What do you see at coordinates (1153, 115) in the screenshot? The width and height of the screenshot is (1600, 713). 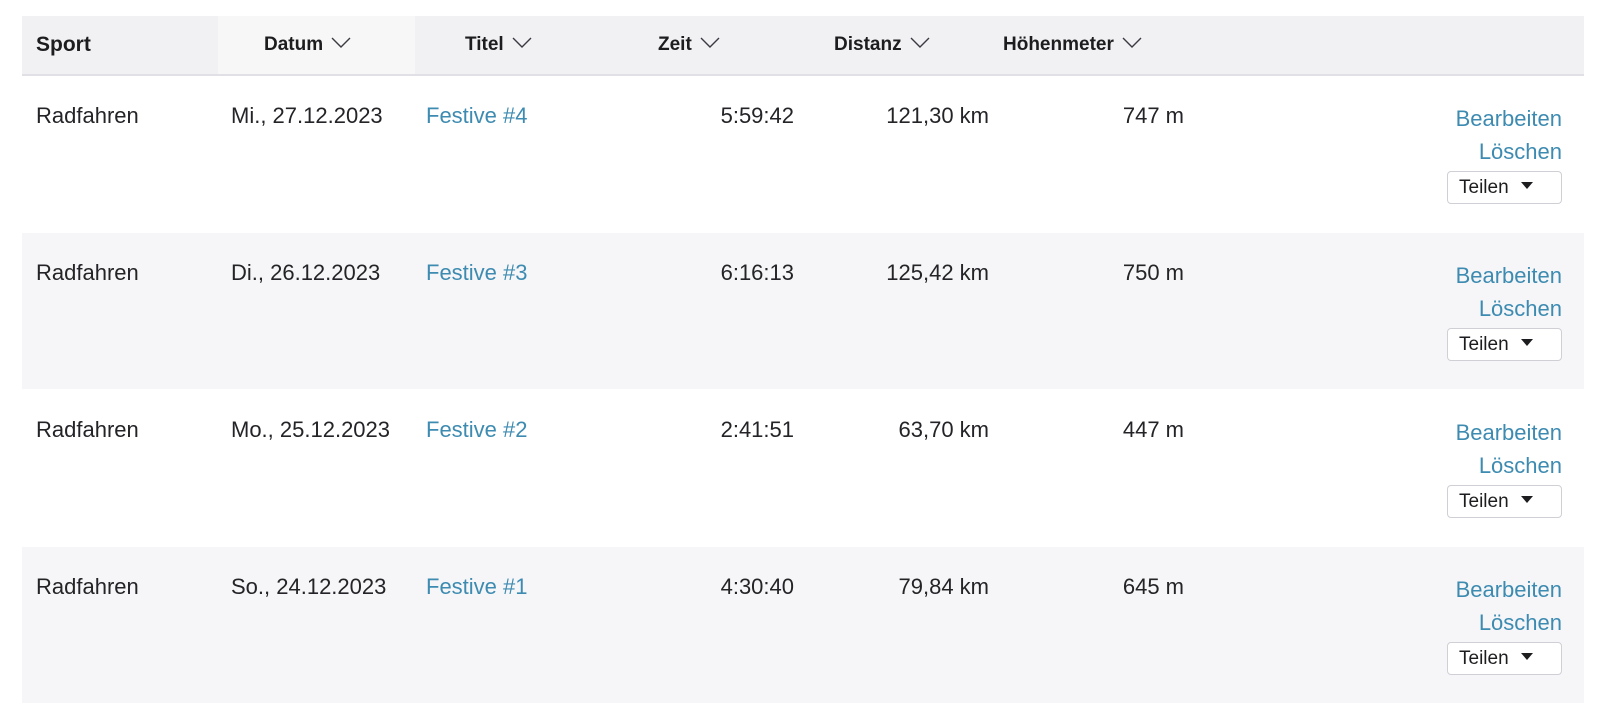 I see `elevation-cell: 747 m` at bounding box center [1153, 115].